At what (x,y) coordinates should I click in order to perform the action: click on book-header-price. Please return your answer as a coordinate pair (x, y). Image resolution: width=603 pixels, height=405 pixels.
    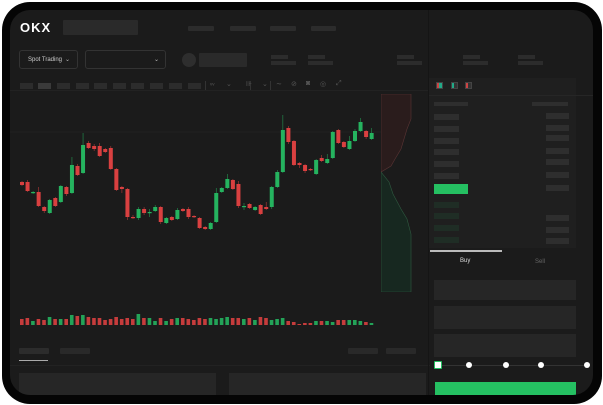
    Looking at the image, I should click on (451, 104).